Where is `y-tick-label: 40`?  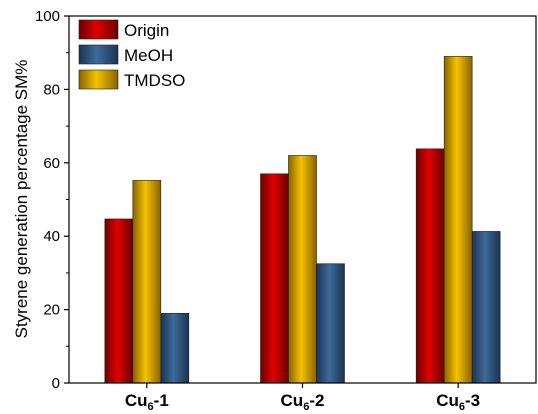 y-tick-label: 40 is located at coordinates (51, 236).